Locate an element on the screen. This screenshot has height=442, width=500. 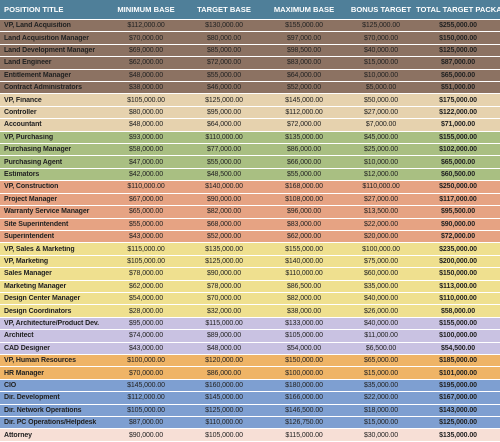
position-title: CAD Designer is located at coordinates (27, 348).